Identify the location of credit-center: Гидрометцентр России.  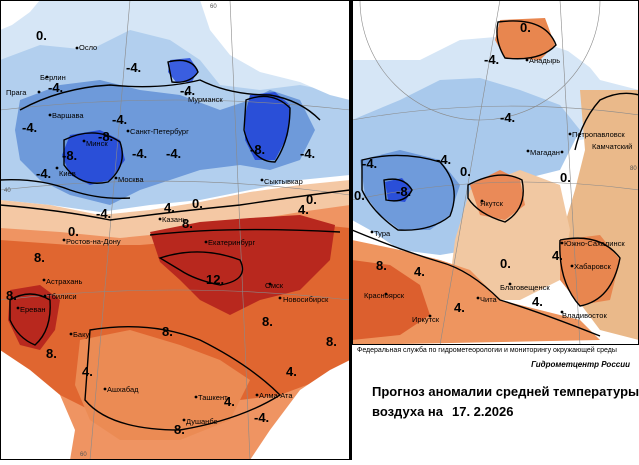
(580, 364).